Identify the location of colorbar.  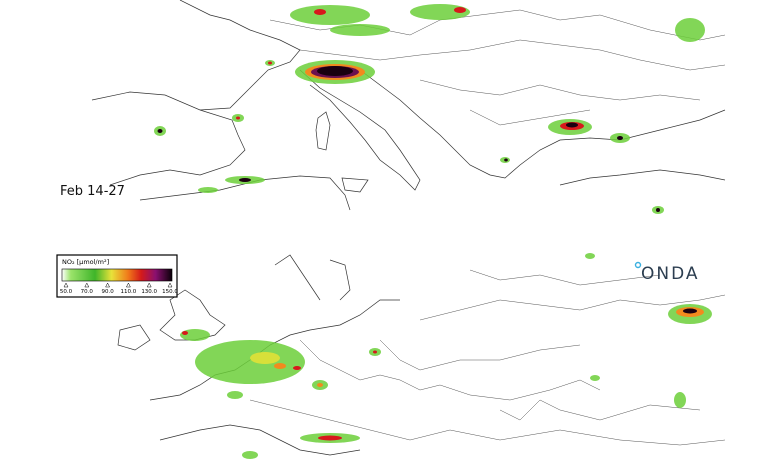
(117, 275).